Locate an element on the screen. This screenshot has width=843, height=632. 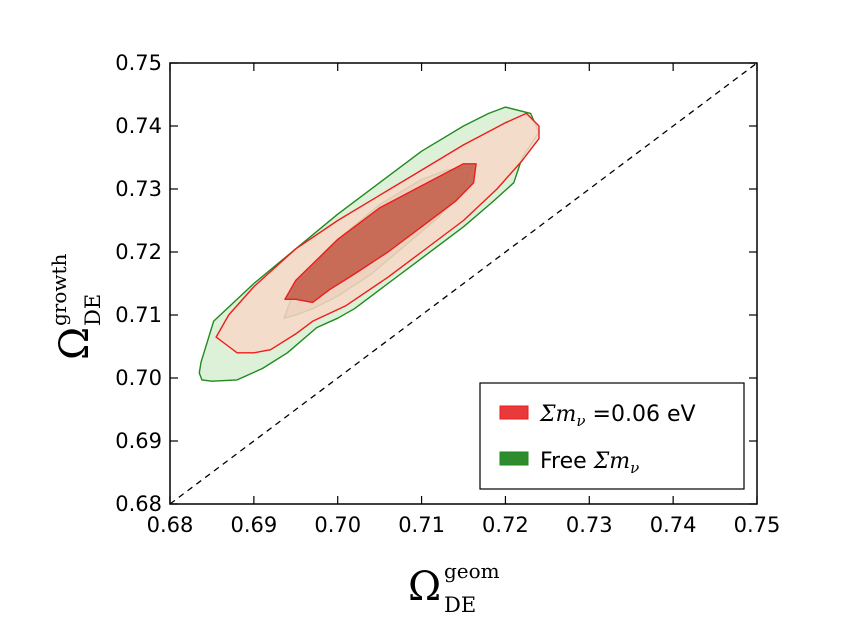
legend-entry-free-mass: Free Σmν is located at coordinates (569, 463).